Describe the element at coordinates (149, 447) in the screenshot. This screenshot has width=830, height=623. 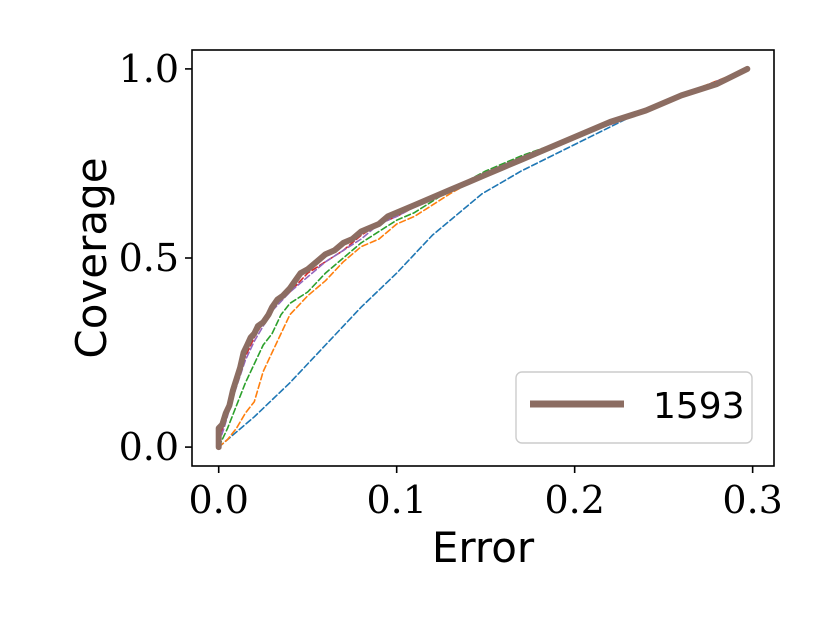
I see `y-tick-label: 0.0` at that location.